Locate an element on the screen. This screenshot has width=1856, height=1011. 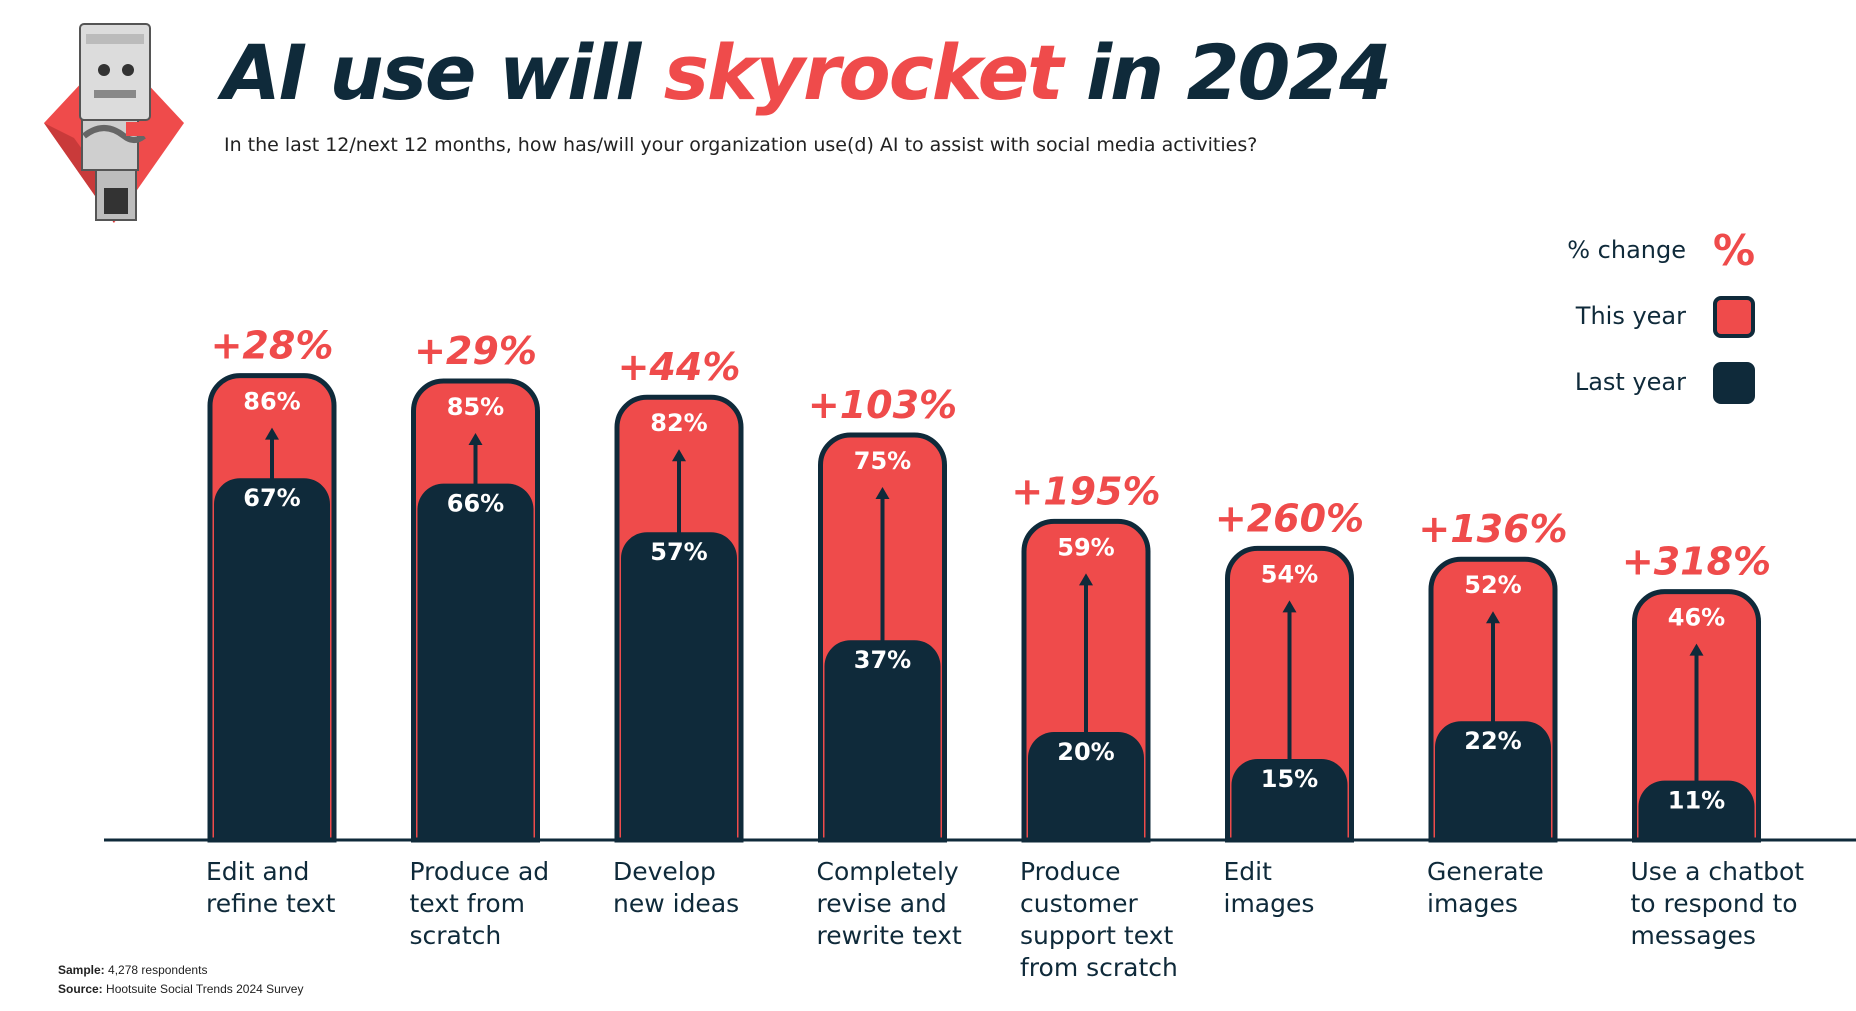
category-label-line: Generate is located at coordinates (1485, 871).